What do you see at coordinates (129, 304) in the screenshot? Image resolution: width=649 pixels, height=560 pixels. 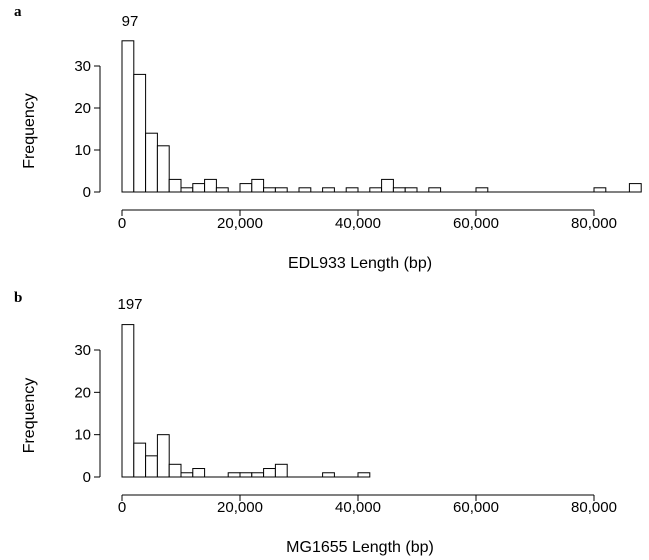 I see `overflow-count-label: 197` at bounding box center [129, 304].